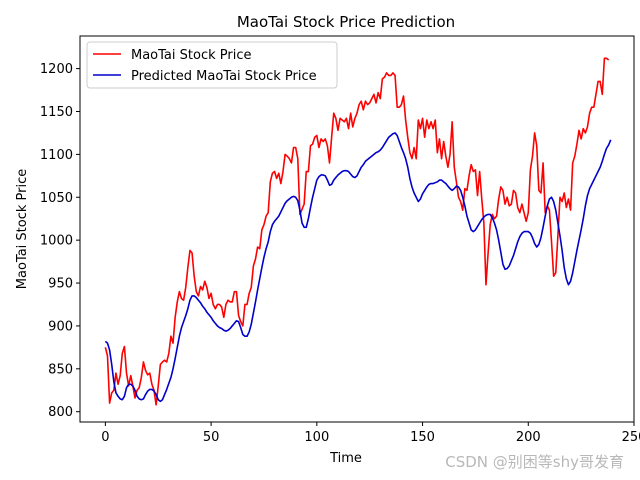 This screenshot has height=480, width=640. Describe the element at coordinates (60, 284) in the screenshot. I see `y-tick-label: 950` at that location.